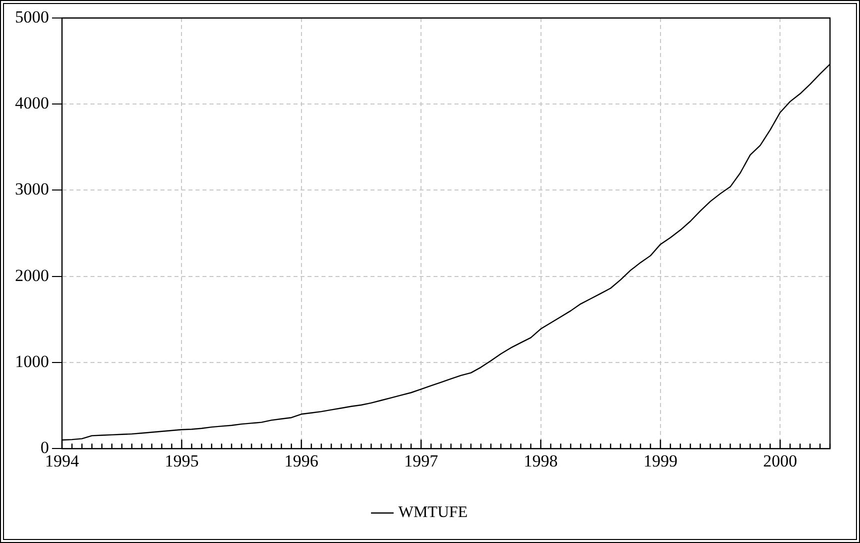 This screenshot has height=543, width=860. Describe the element at coordinates (433, 513) in the screenshot. I see `legend-label: WMTUFE` at that location.